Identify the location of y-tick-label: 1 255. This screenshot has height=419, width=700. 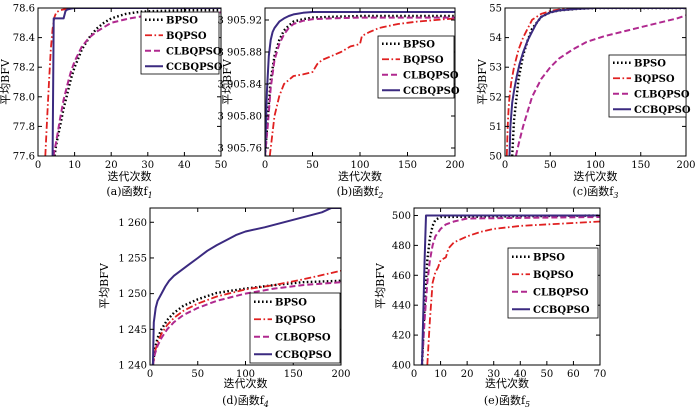
(132, 258).